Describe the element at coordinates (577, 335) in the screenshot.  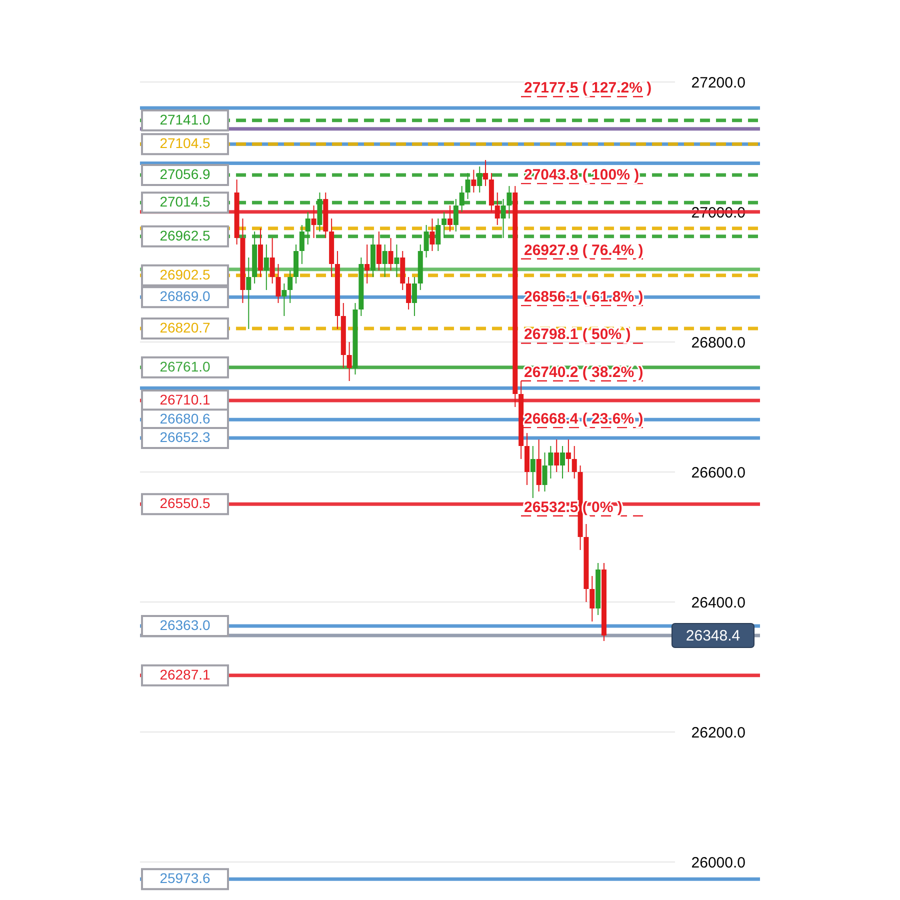
I see `annotation: 26798.1 ( 50% )` at that location.